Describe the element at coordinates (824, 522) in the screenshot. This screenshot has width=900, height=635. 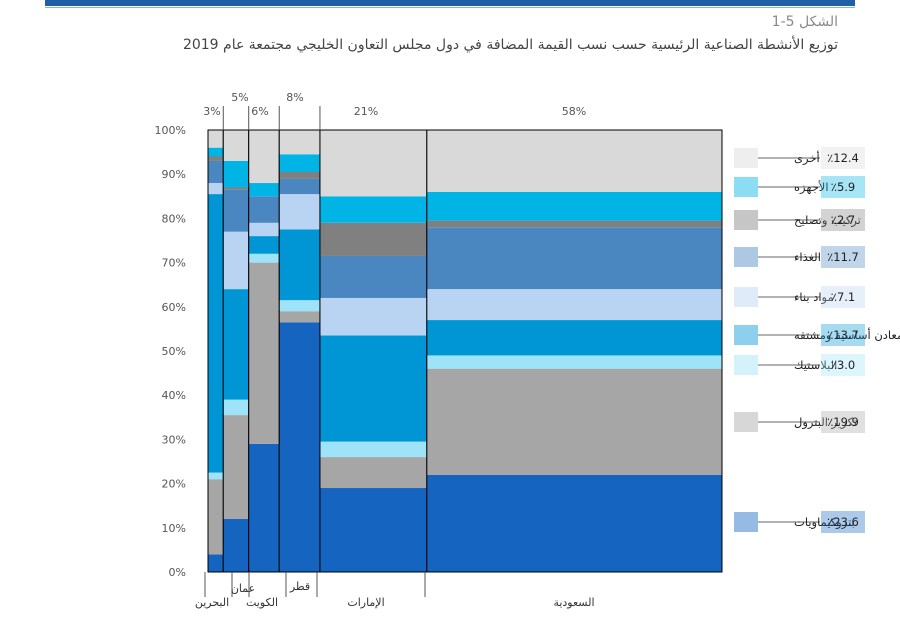
I see `legend-label: بتروكيماويات` at that location.